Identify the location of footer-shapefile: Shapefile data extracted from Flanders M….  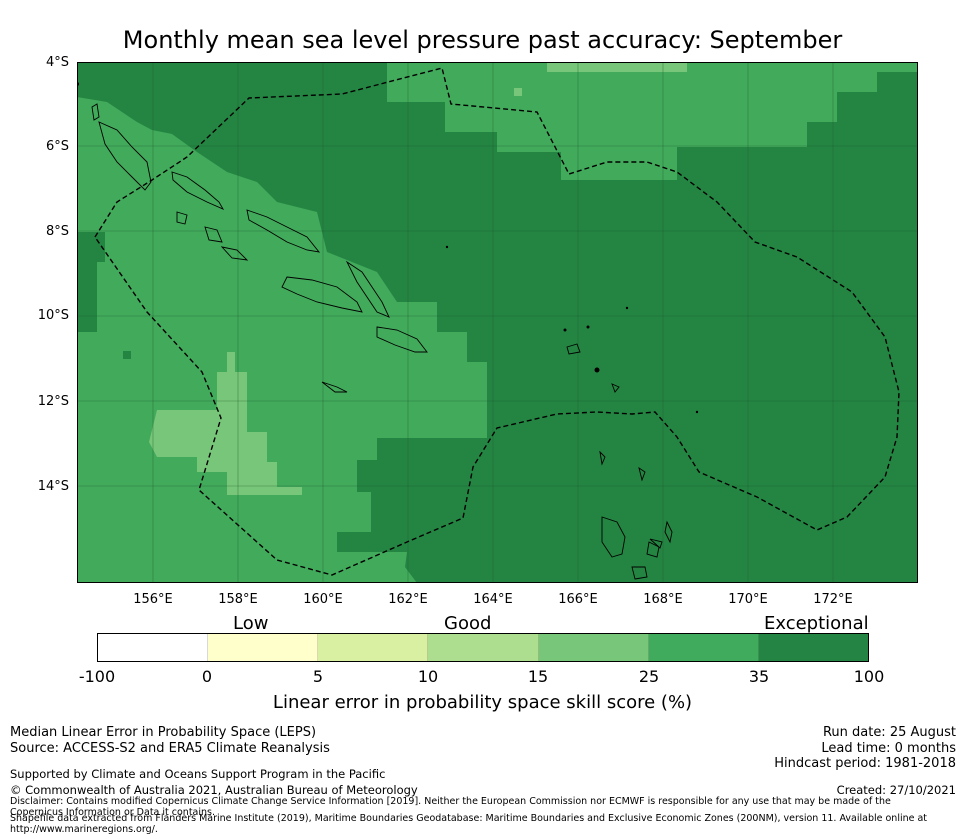
(469, 824).